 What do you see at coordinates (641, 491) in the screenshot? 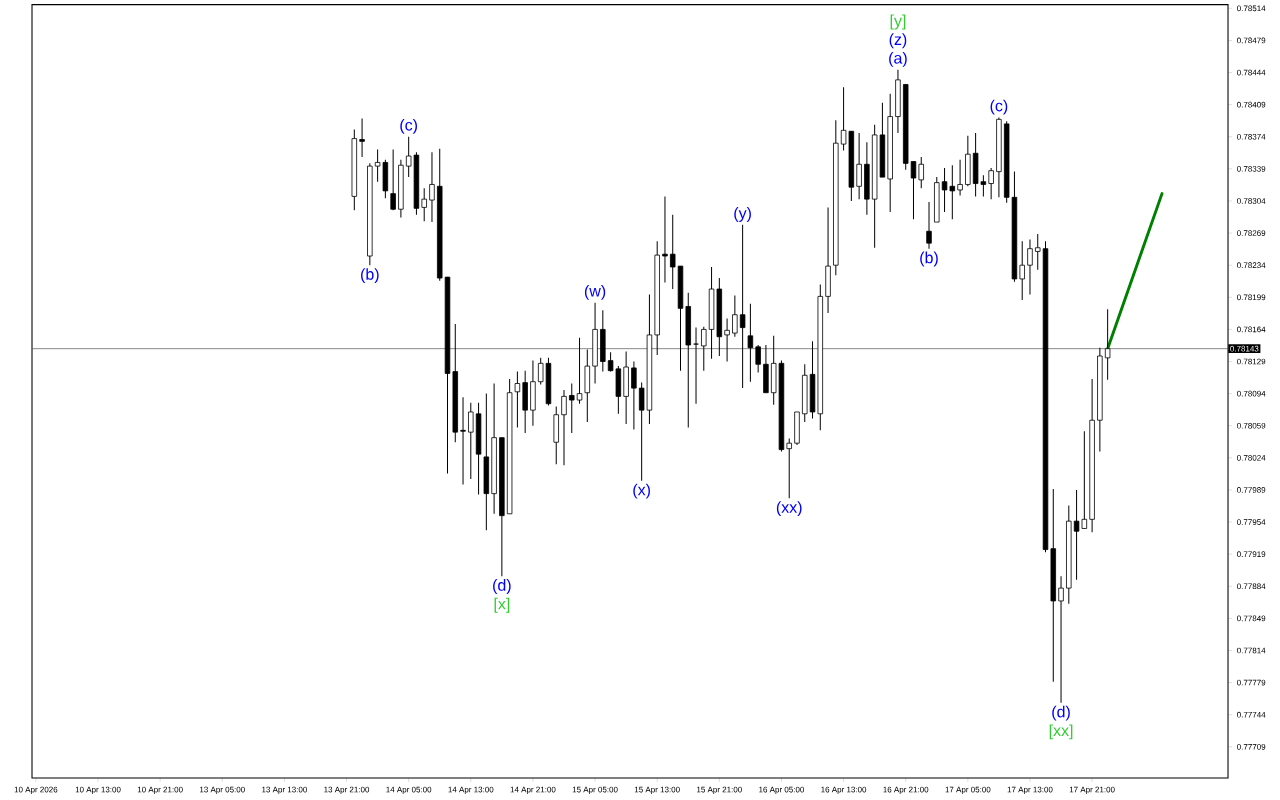
I see `annotation: (x)` at bounding box center [641, 491].